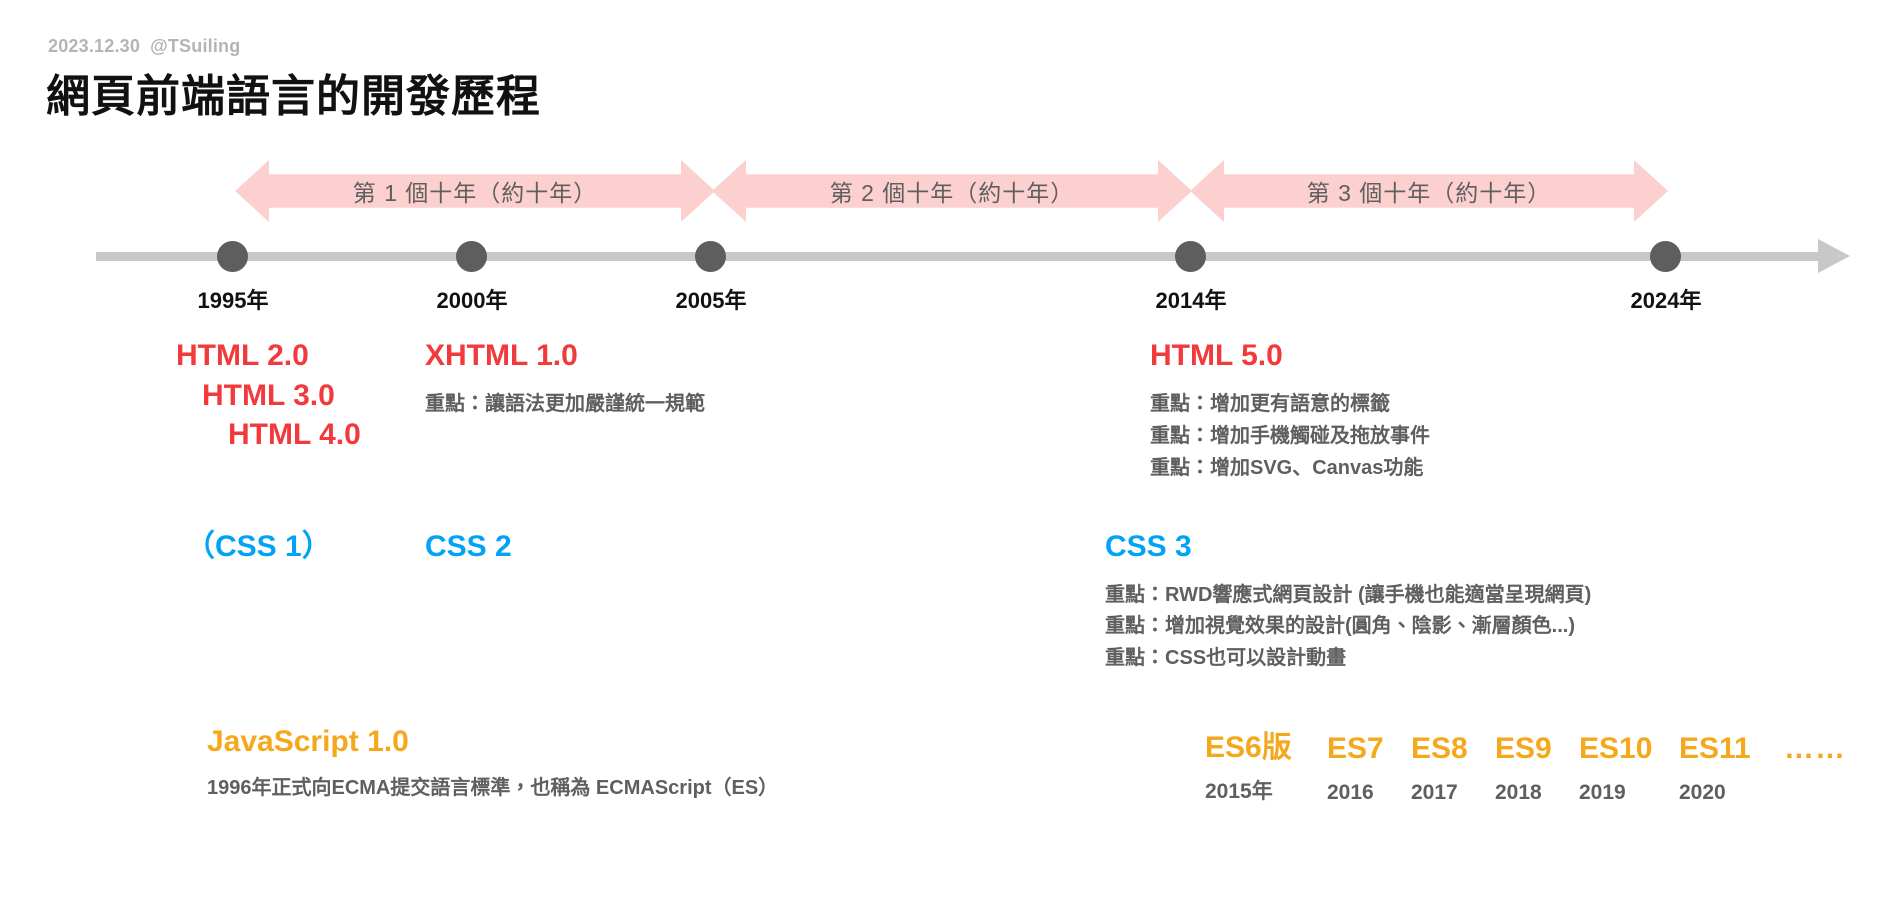  Describe the element at coordinates (1665, 256) in the screenshot. I see `axis-dot-2024` at that location.